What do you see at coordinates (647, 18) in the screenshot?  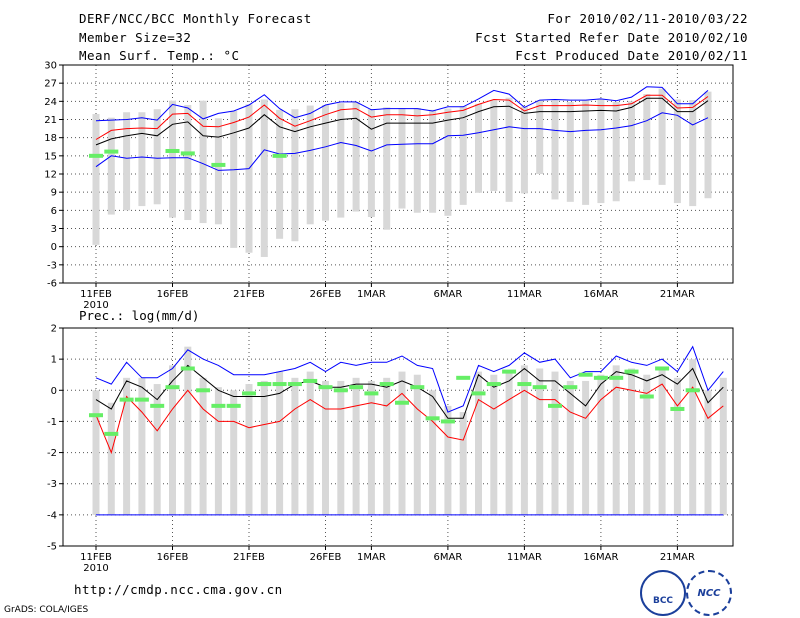 I see `forecast-period: For 2010/02/11-2010/03/22` at bounding box center [647, 18].